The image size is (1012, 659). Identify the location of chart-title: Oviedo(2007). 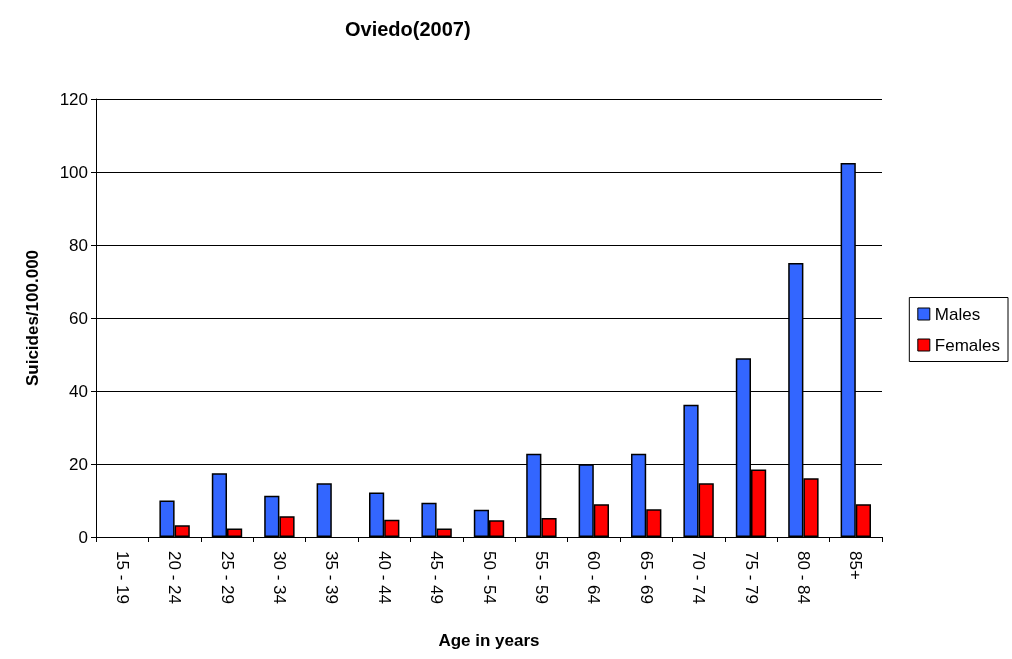
(408, 29).